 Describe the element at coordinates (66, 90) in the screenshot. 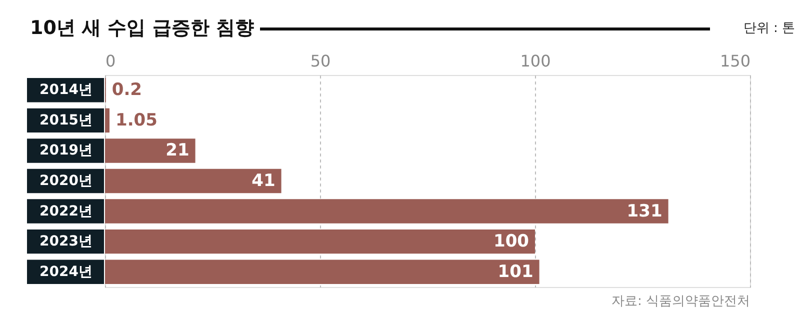

I see `y-tick-label: 2014년` at that location.